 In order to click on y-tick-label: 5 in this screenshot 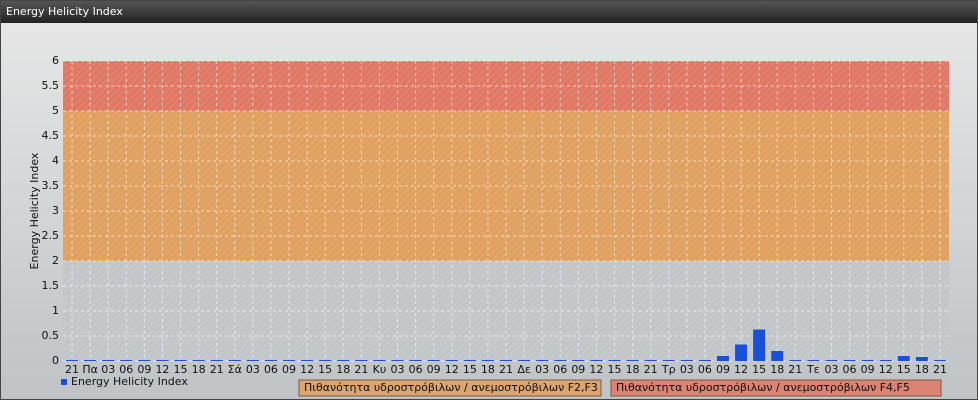, I will do `click(55, 110)`.